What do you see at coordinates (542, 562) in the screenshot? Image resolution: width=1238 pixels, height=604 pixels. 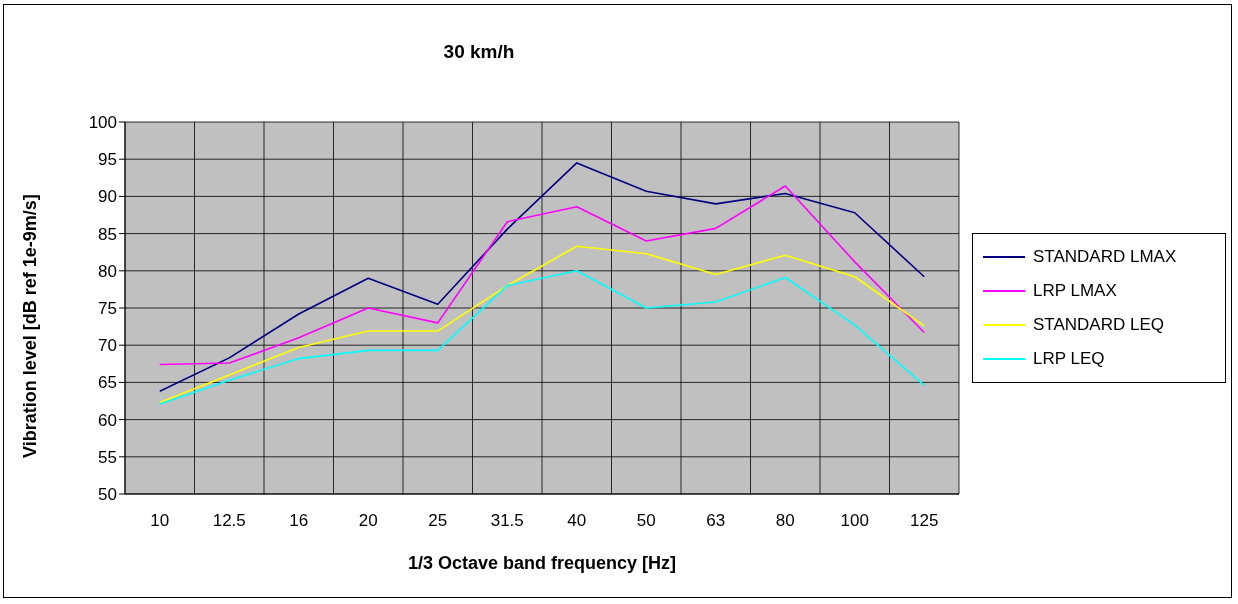 I see `x-axis-title: 1/3 Octave band frequency [Hz]` at bounding box center [542, 562].